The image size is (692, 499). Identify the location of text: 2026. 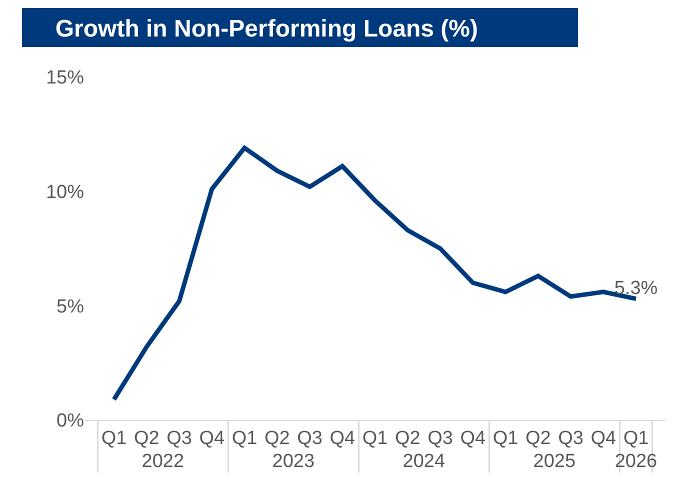
(636, 461).